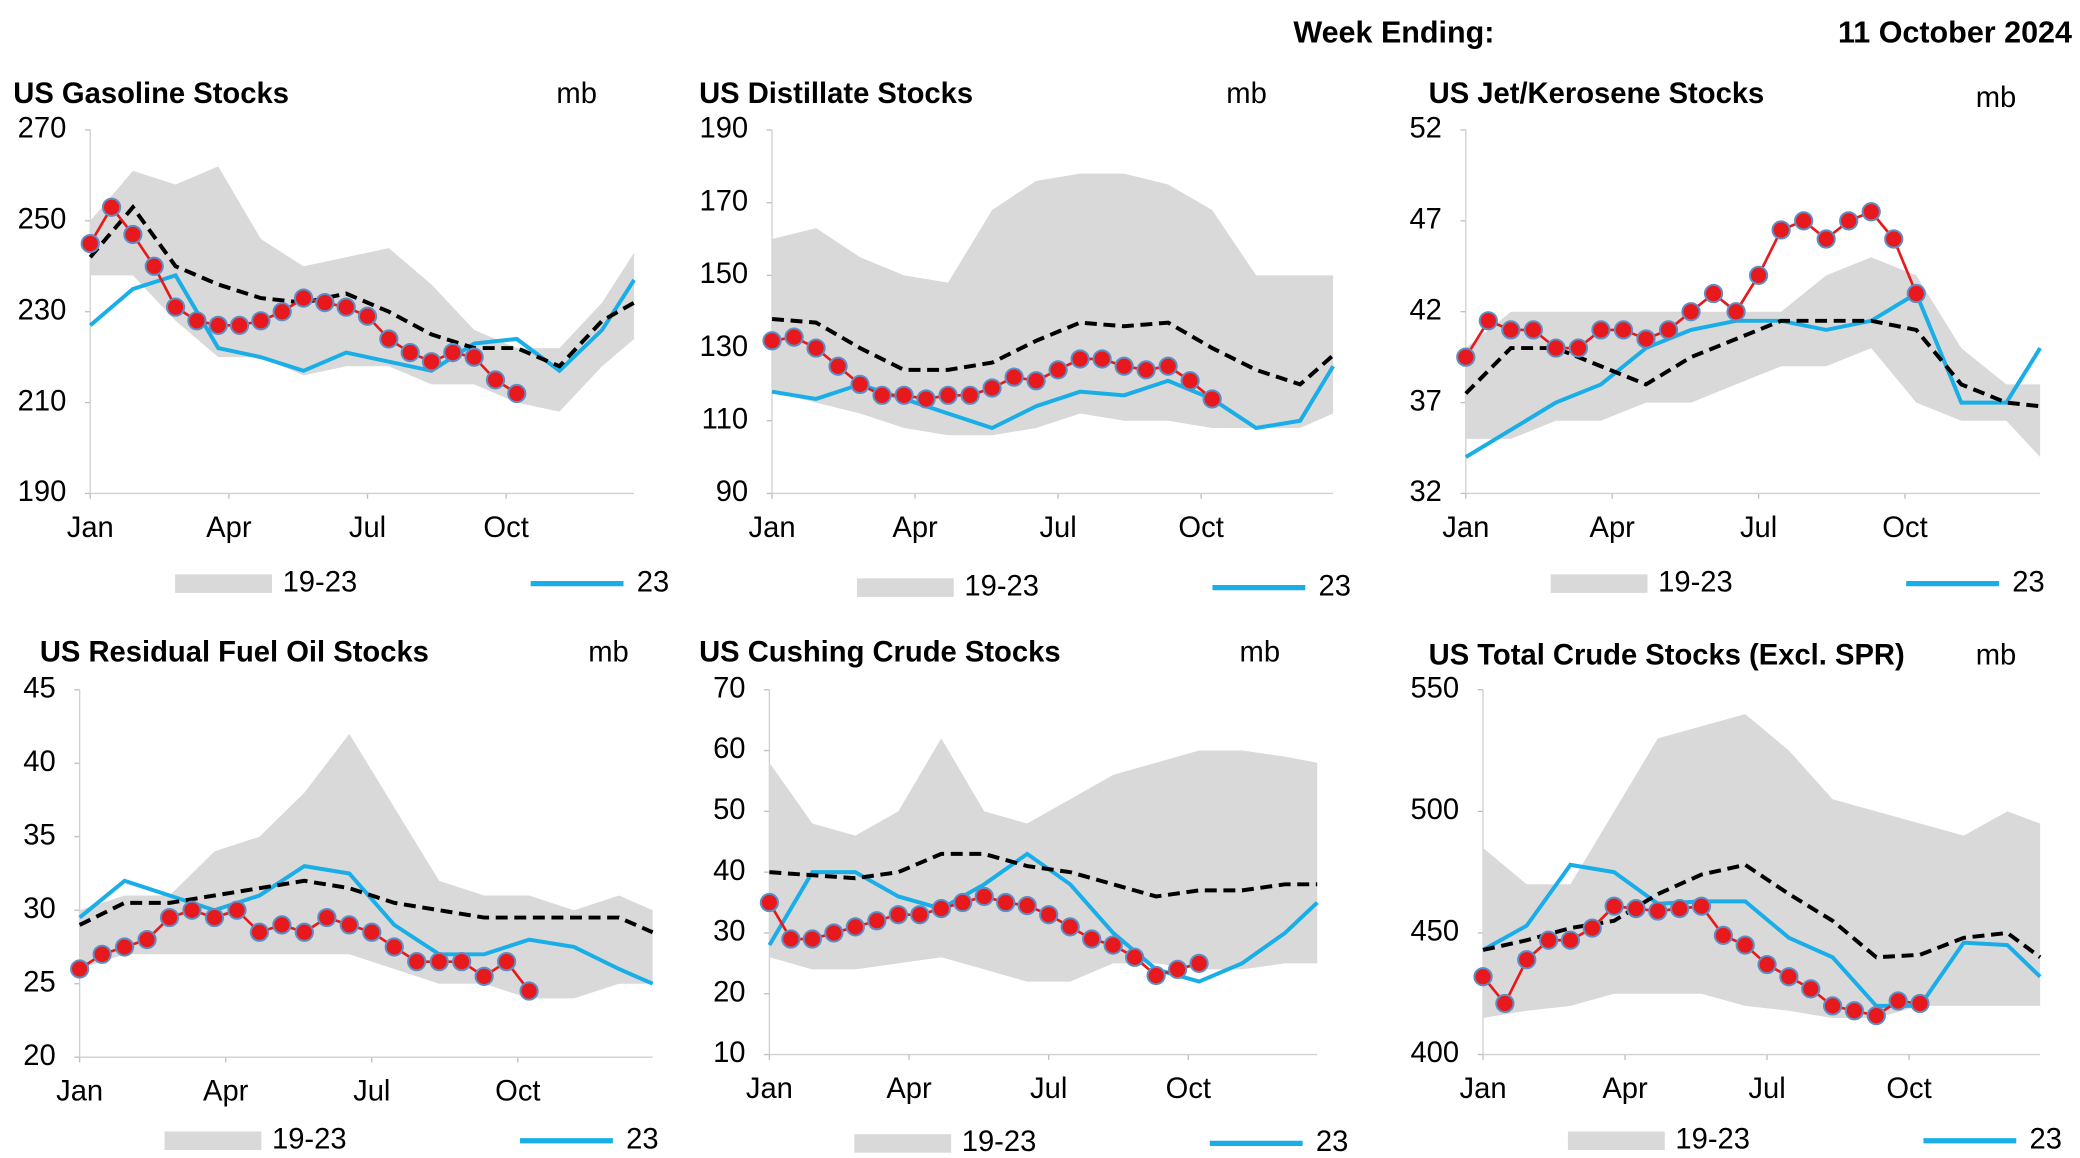 This screenshot has height=1158, width=2080. Describe the element at coordinates (1667, 655) in the screenshot. I see `chart-title: US Total Crude Stocks (Excl. SPR)` at that location.